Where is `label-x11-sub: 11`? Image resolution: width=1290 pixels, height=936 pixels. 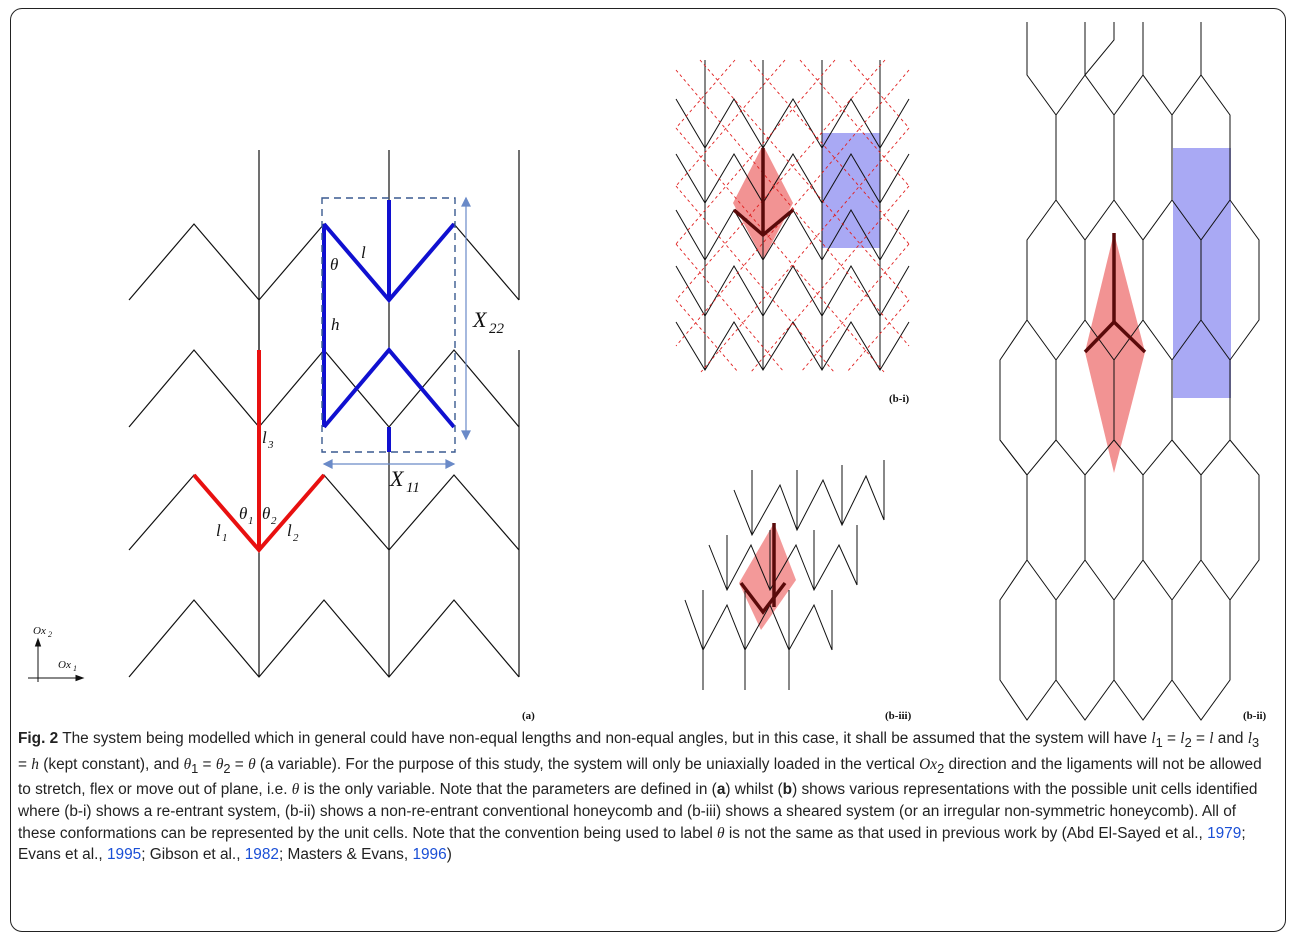
label-x11-sub: 11 is located at coordinates (413, 488).